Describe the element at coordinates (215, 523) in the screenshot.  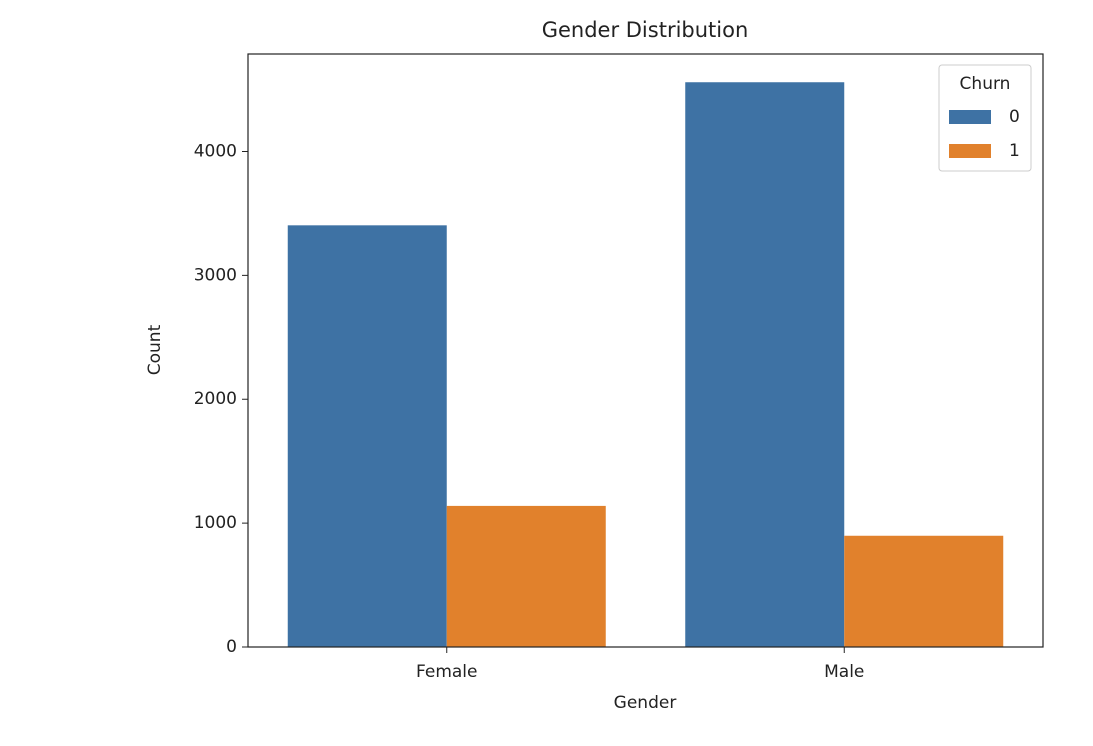
I see `y-tick-label: 1000` at that location.